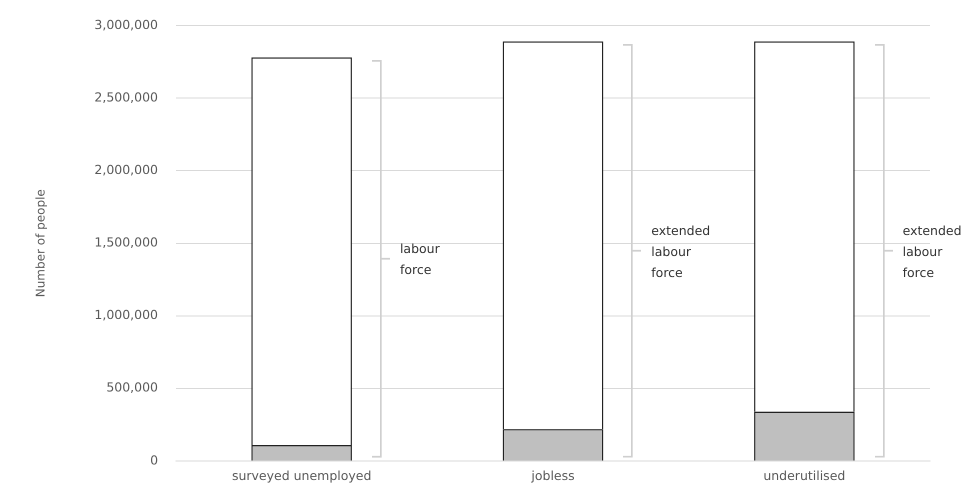 This screenshot has height=500, width=980. I want to click on x-tick-label: underutilised, so click(804, 475).